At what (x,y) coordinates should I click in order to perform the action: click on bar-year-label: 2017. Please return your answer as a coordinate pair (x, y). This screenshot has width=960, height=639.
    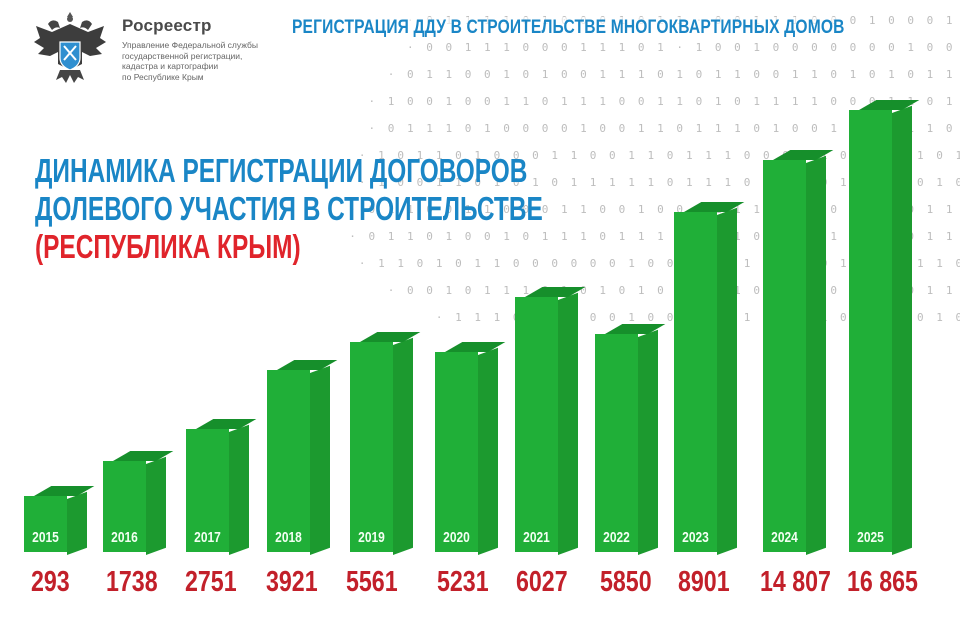
    Looking at the image, I should click on (207, 537).